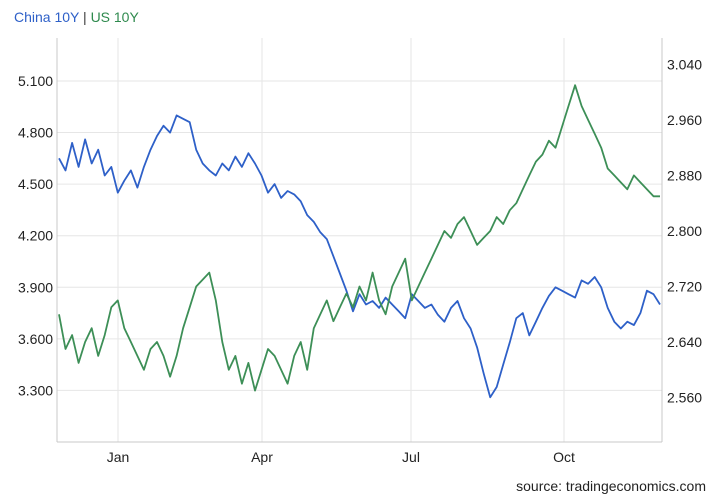  What do you see at coordinates (35, 133) in the screenshot?
I see `y-left-tick-label: 4.800` at bounding box center [35, 133].